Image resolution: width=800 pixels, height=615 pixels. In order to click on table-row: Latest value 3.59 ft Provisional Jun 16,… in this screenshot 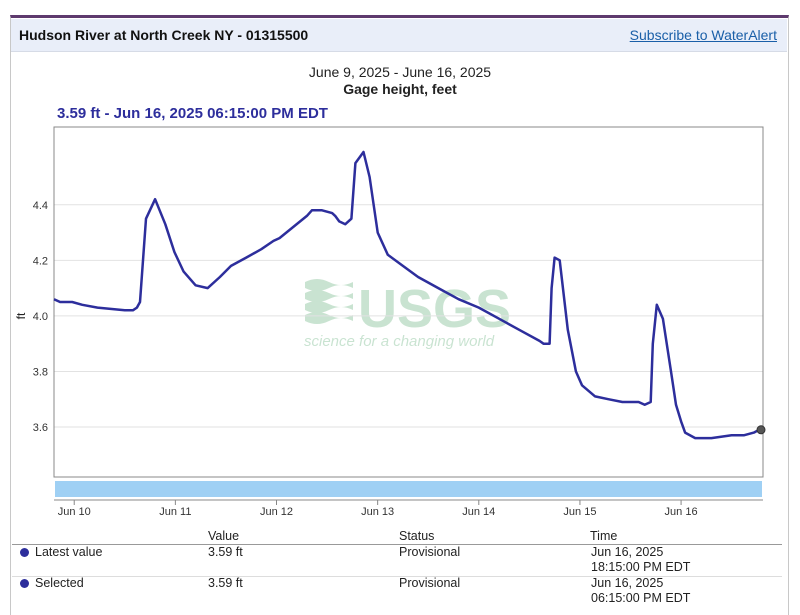, I will do `click(397, 561)`.